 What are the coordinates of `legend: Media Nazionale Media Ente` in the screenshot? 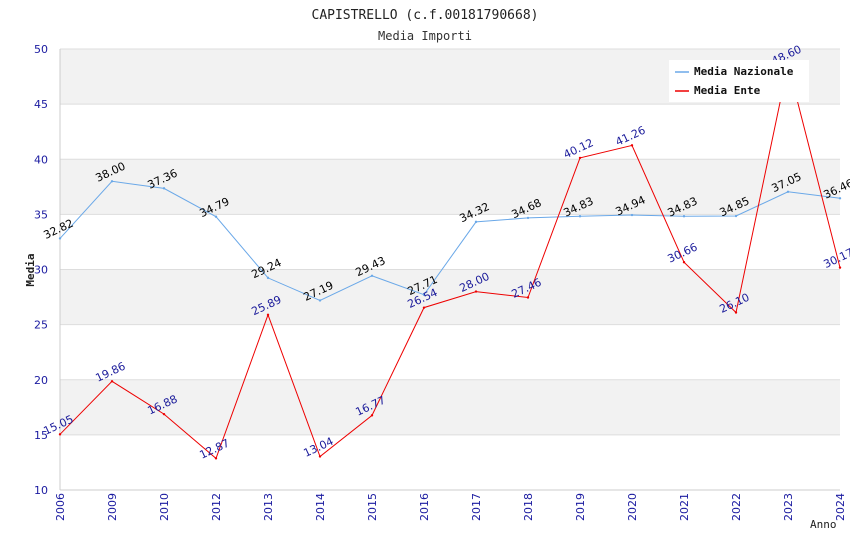 It's located at (739, 81).